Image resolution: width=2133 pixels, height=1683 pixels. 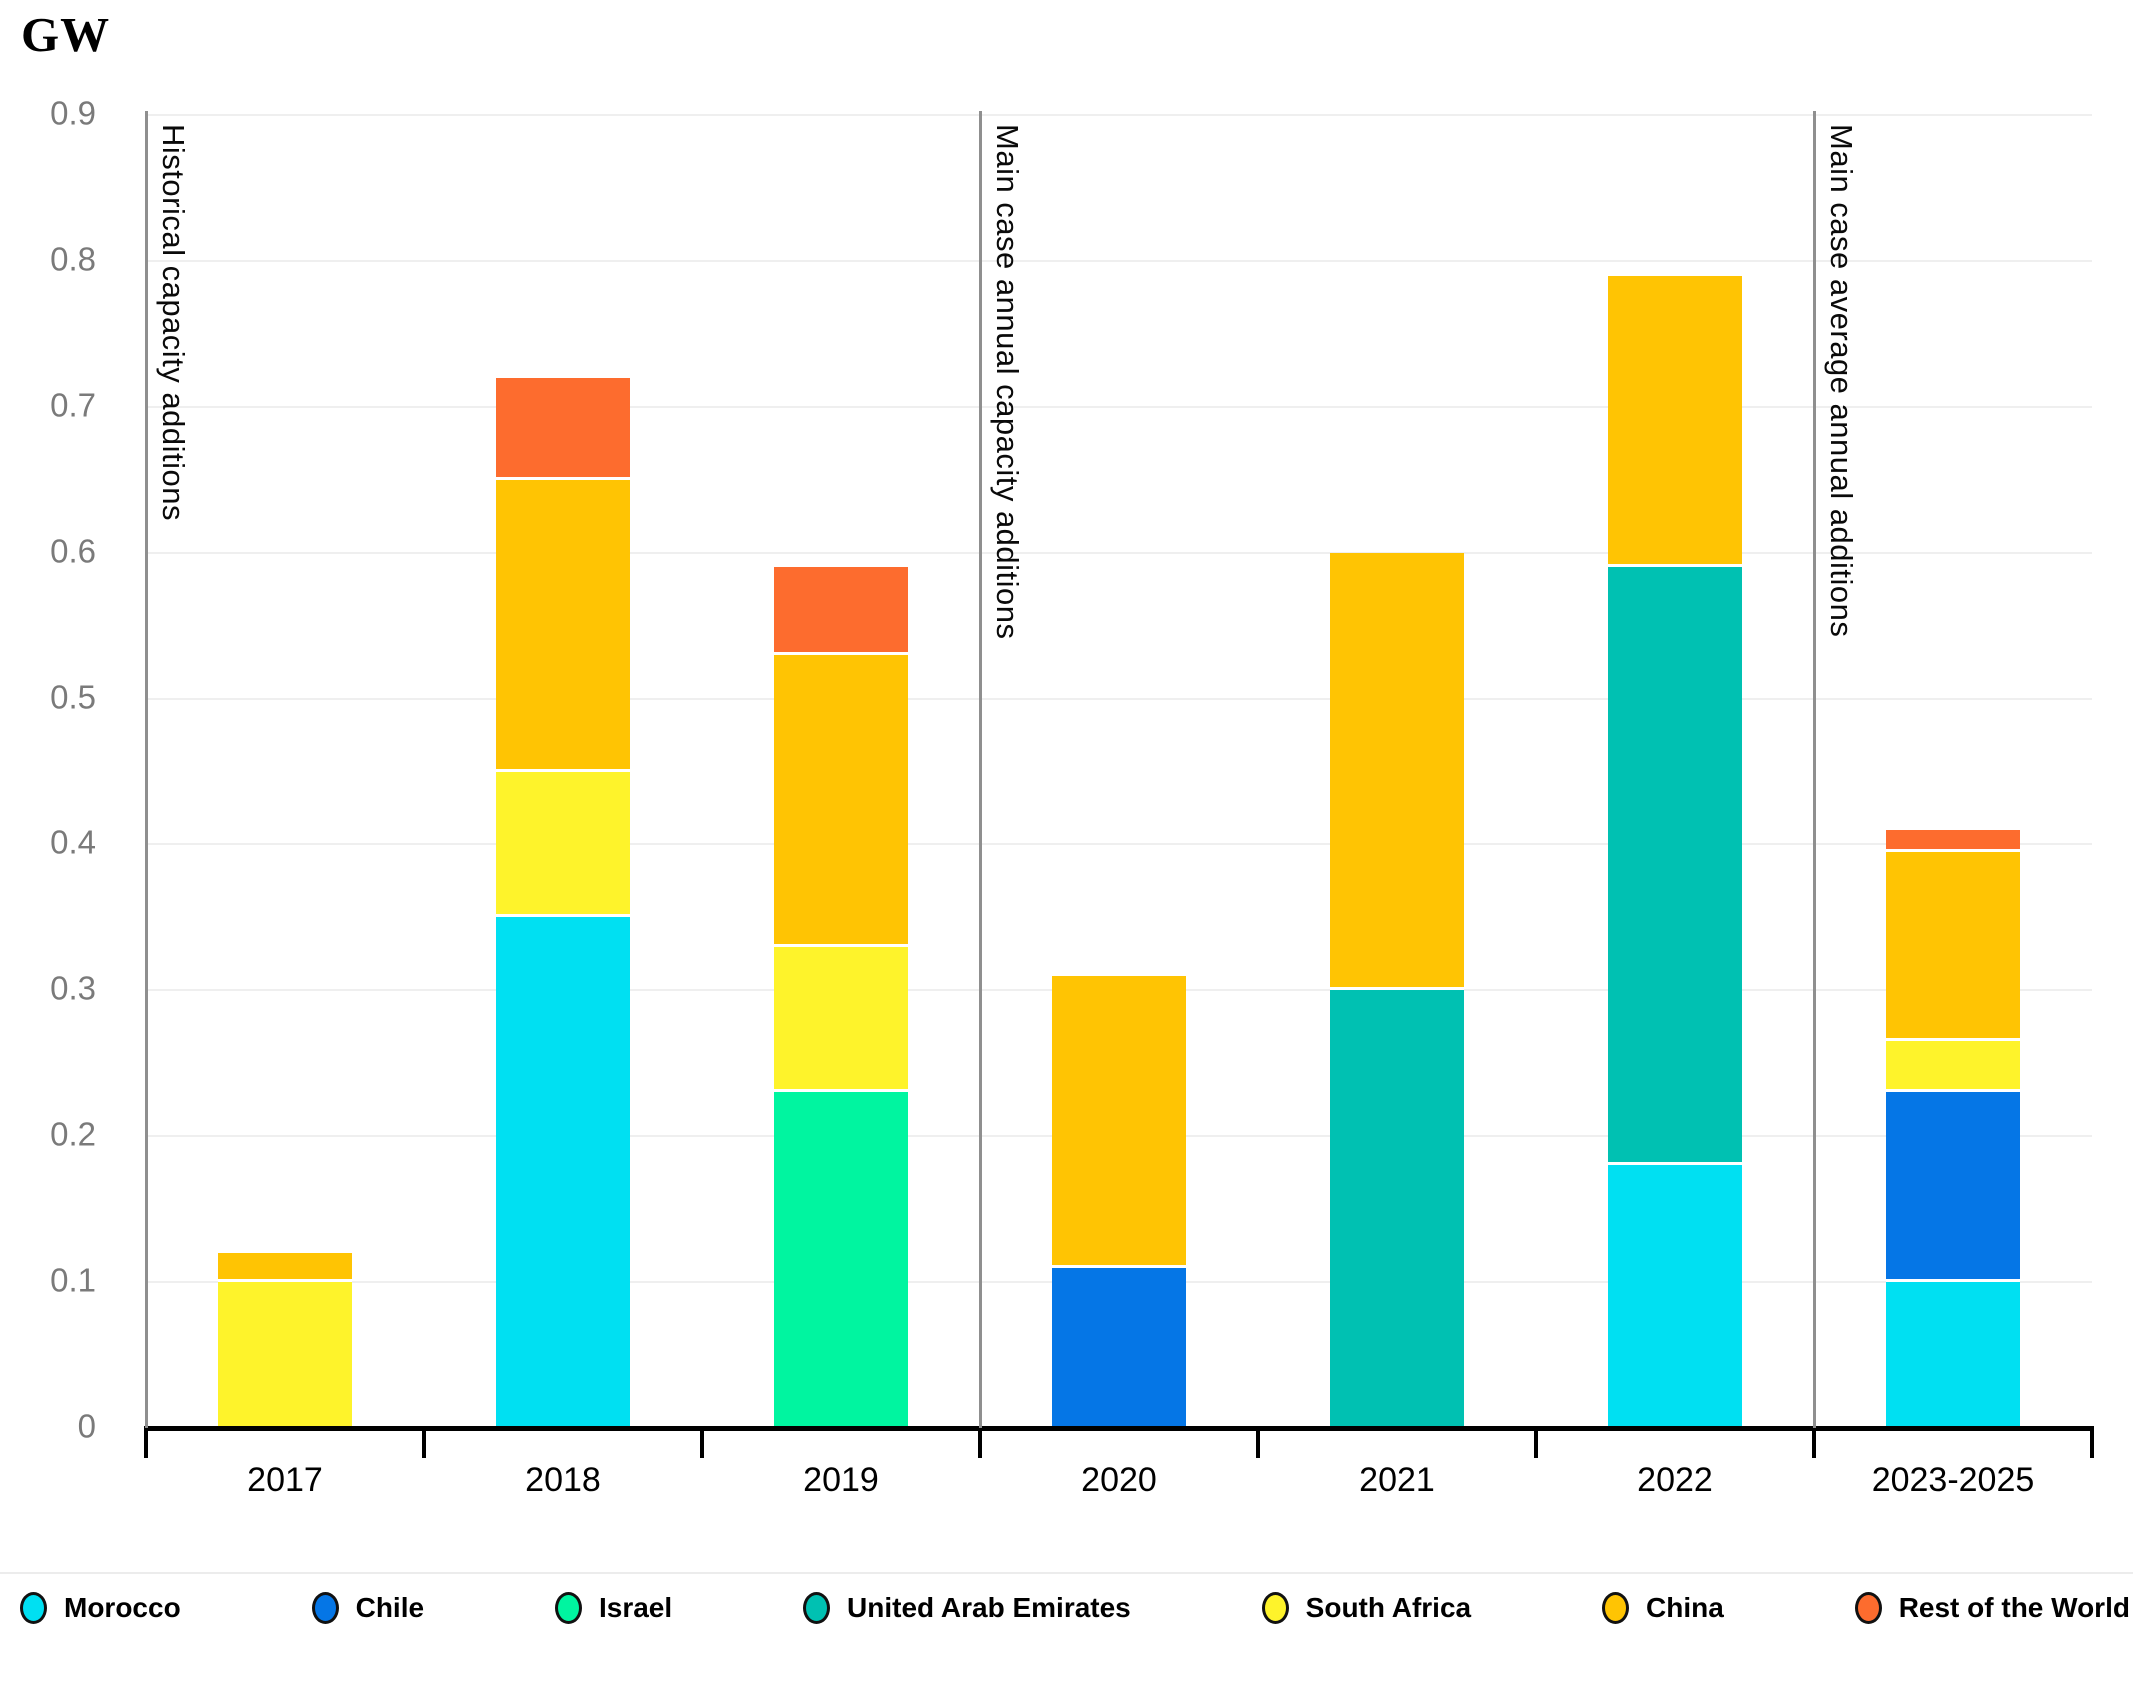 I want to click on y-tick-label: 0.9, so click(x=73, y=113).